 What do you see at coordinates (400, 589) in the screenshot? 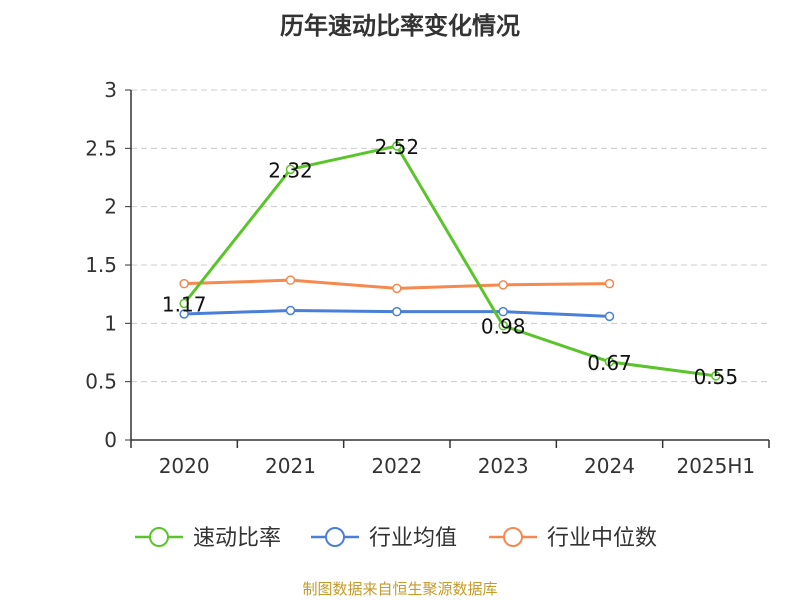
I see `source-note: 制图数据来自恒生聚源数据库` at bounding box center [400, 589].